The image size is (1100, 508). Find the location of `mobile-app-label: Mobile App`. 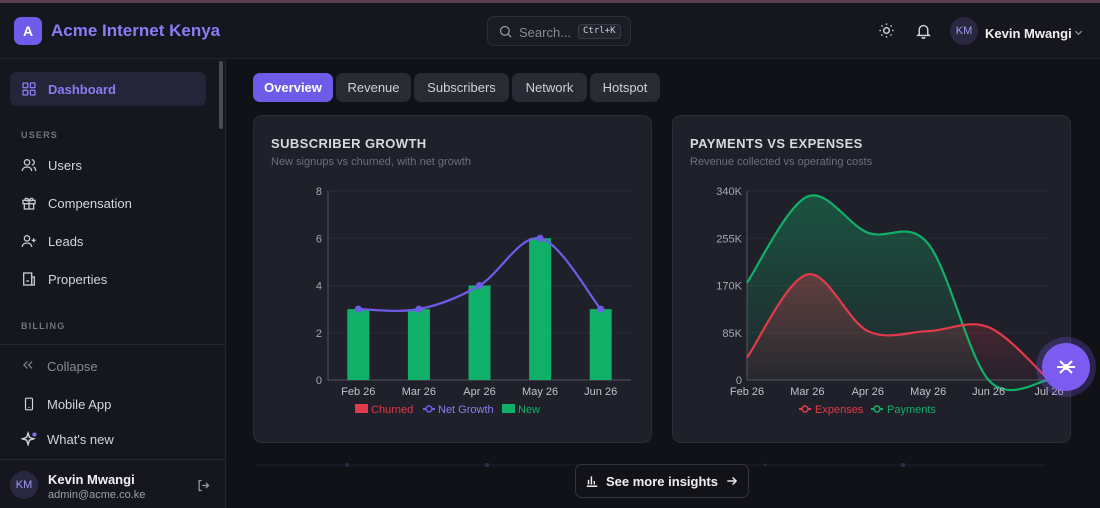

mobile-app-label: Mobile App is located at coordinates (79, 404).